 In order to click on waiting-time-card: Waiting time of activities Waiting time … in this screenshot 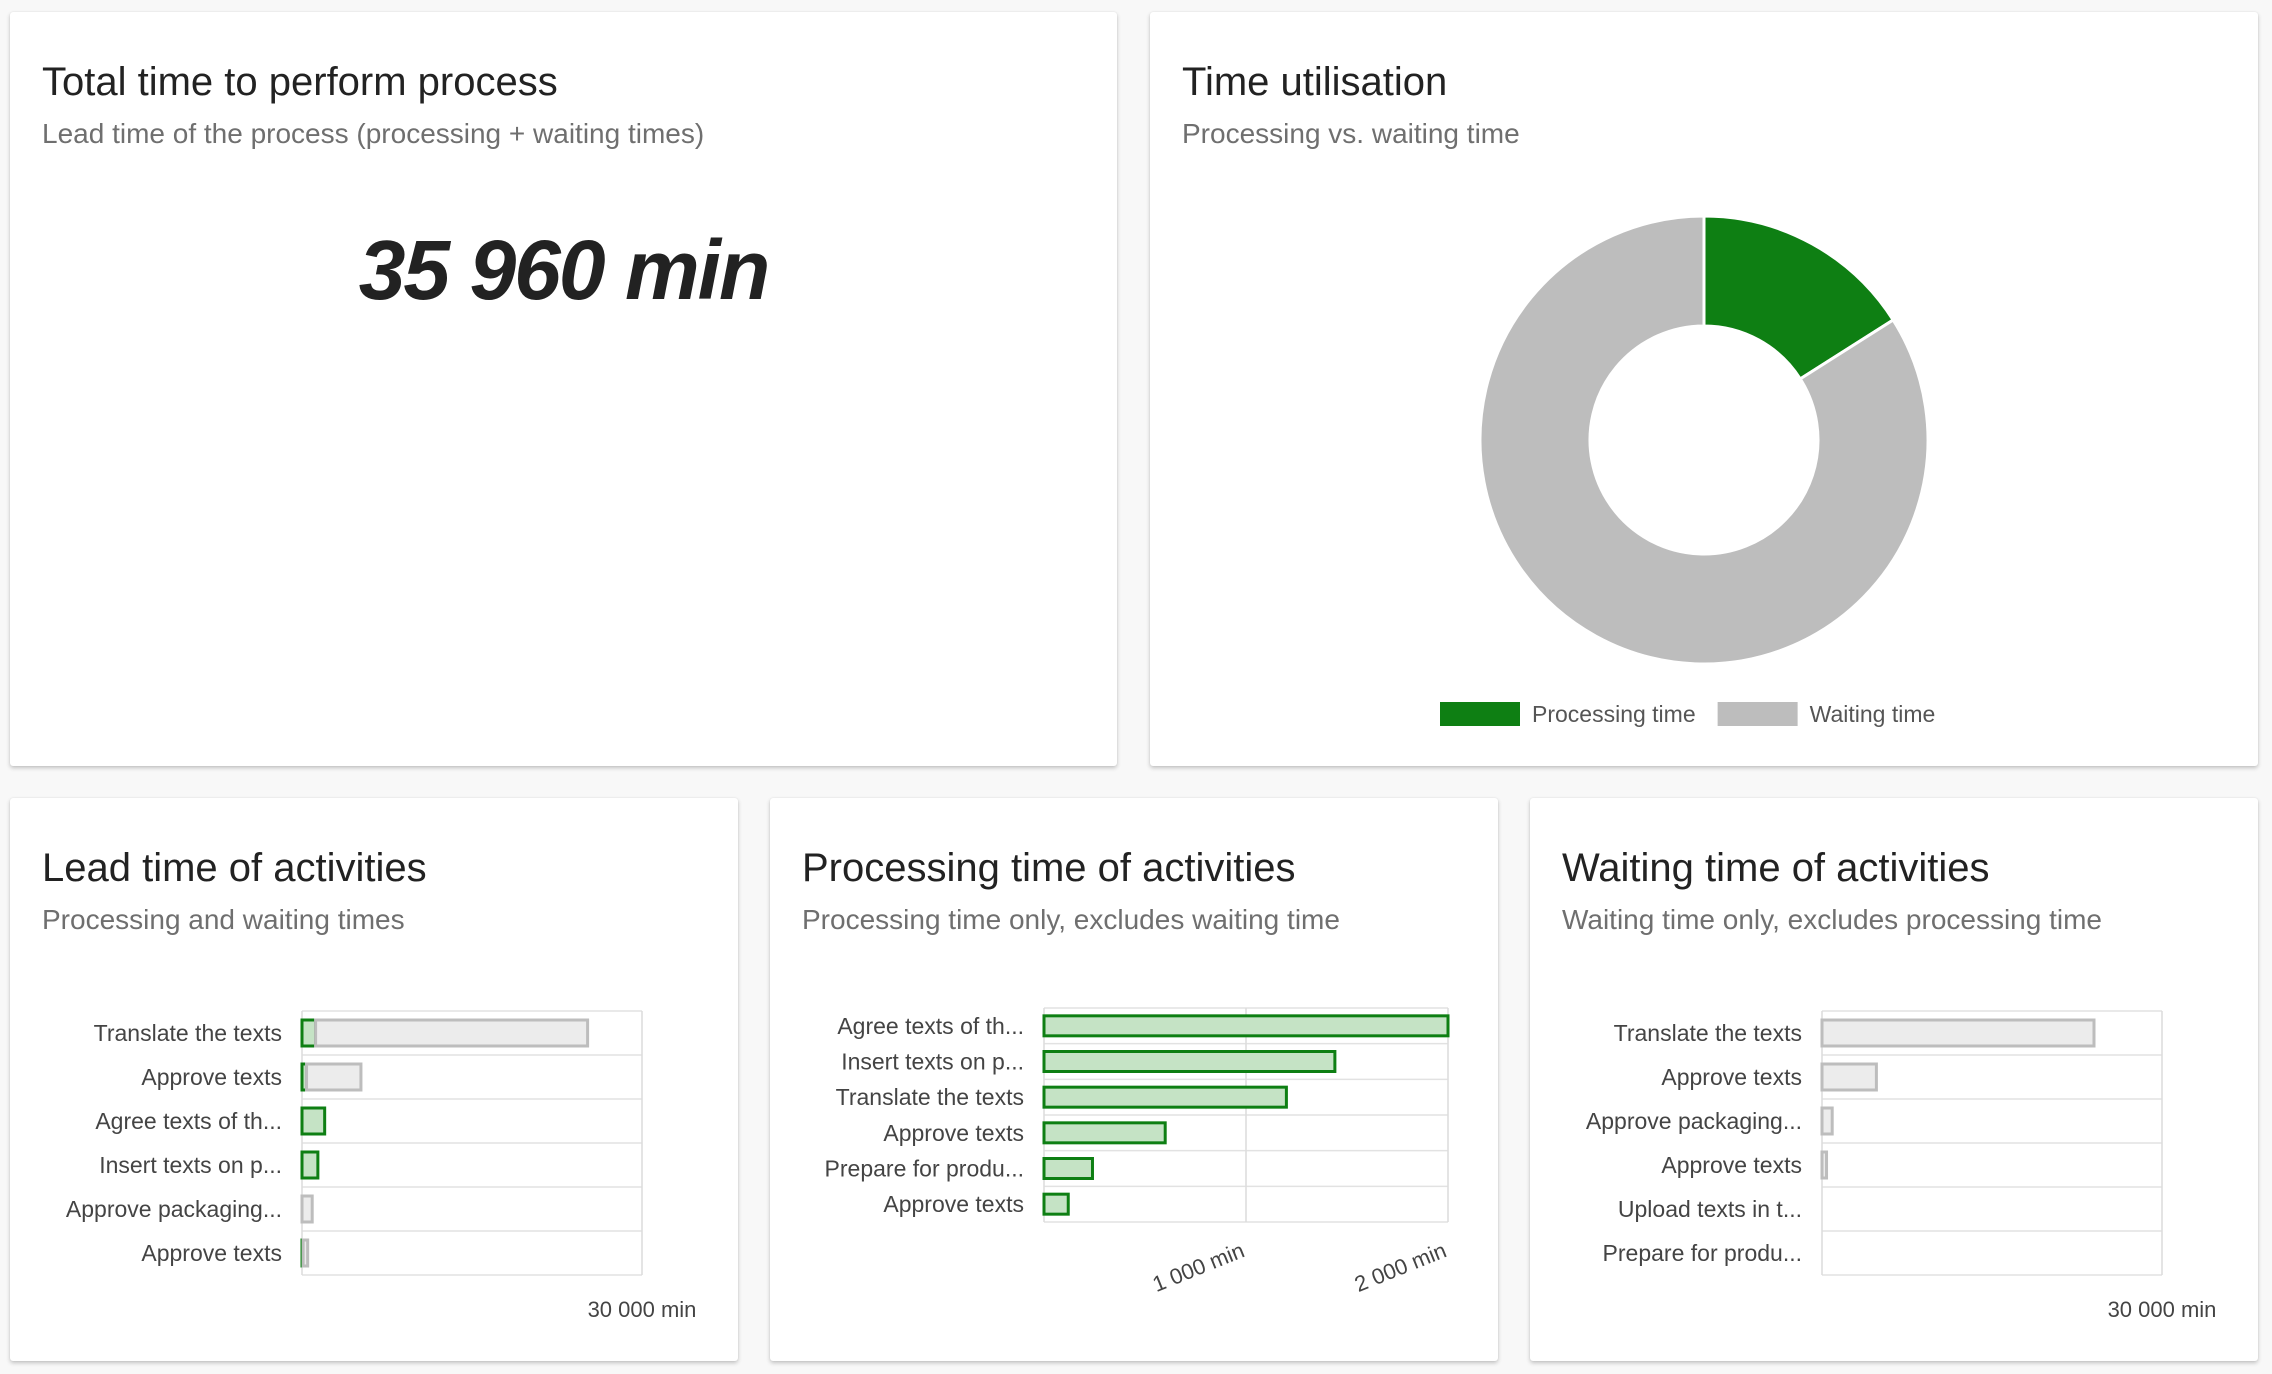, I will do `click(1894, 1079)`.